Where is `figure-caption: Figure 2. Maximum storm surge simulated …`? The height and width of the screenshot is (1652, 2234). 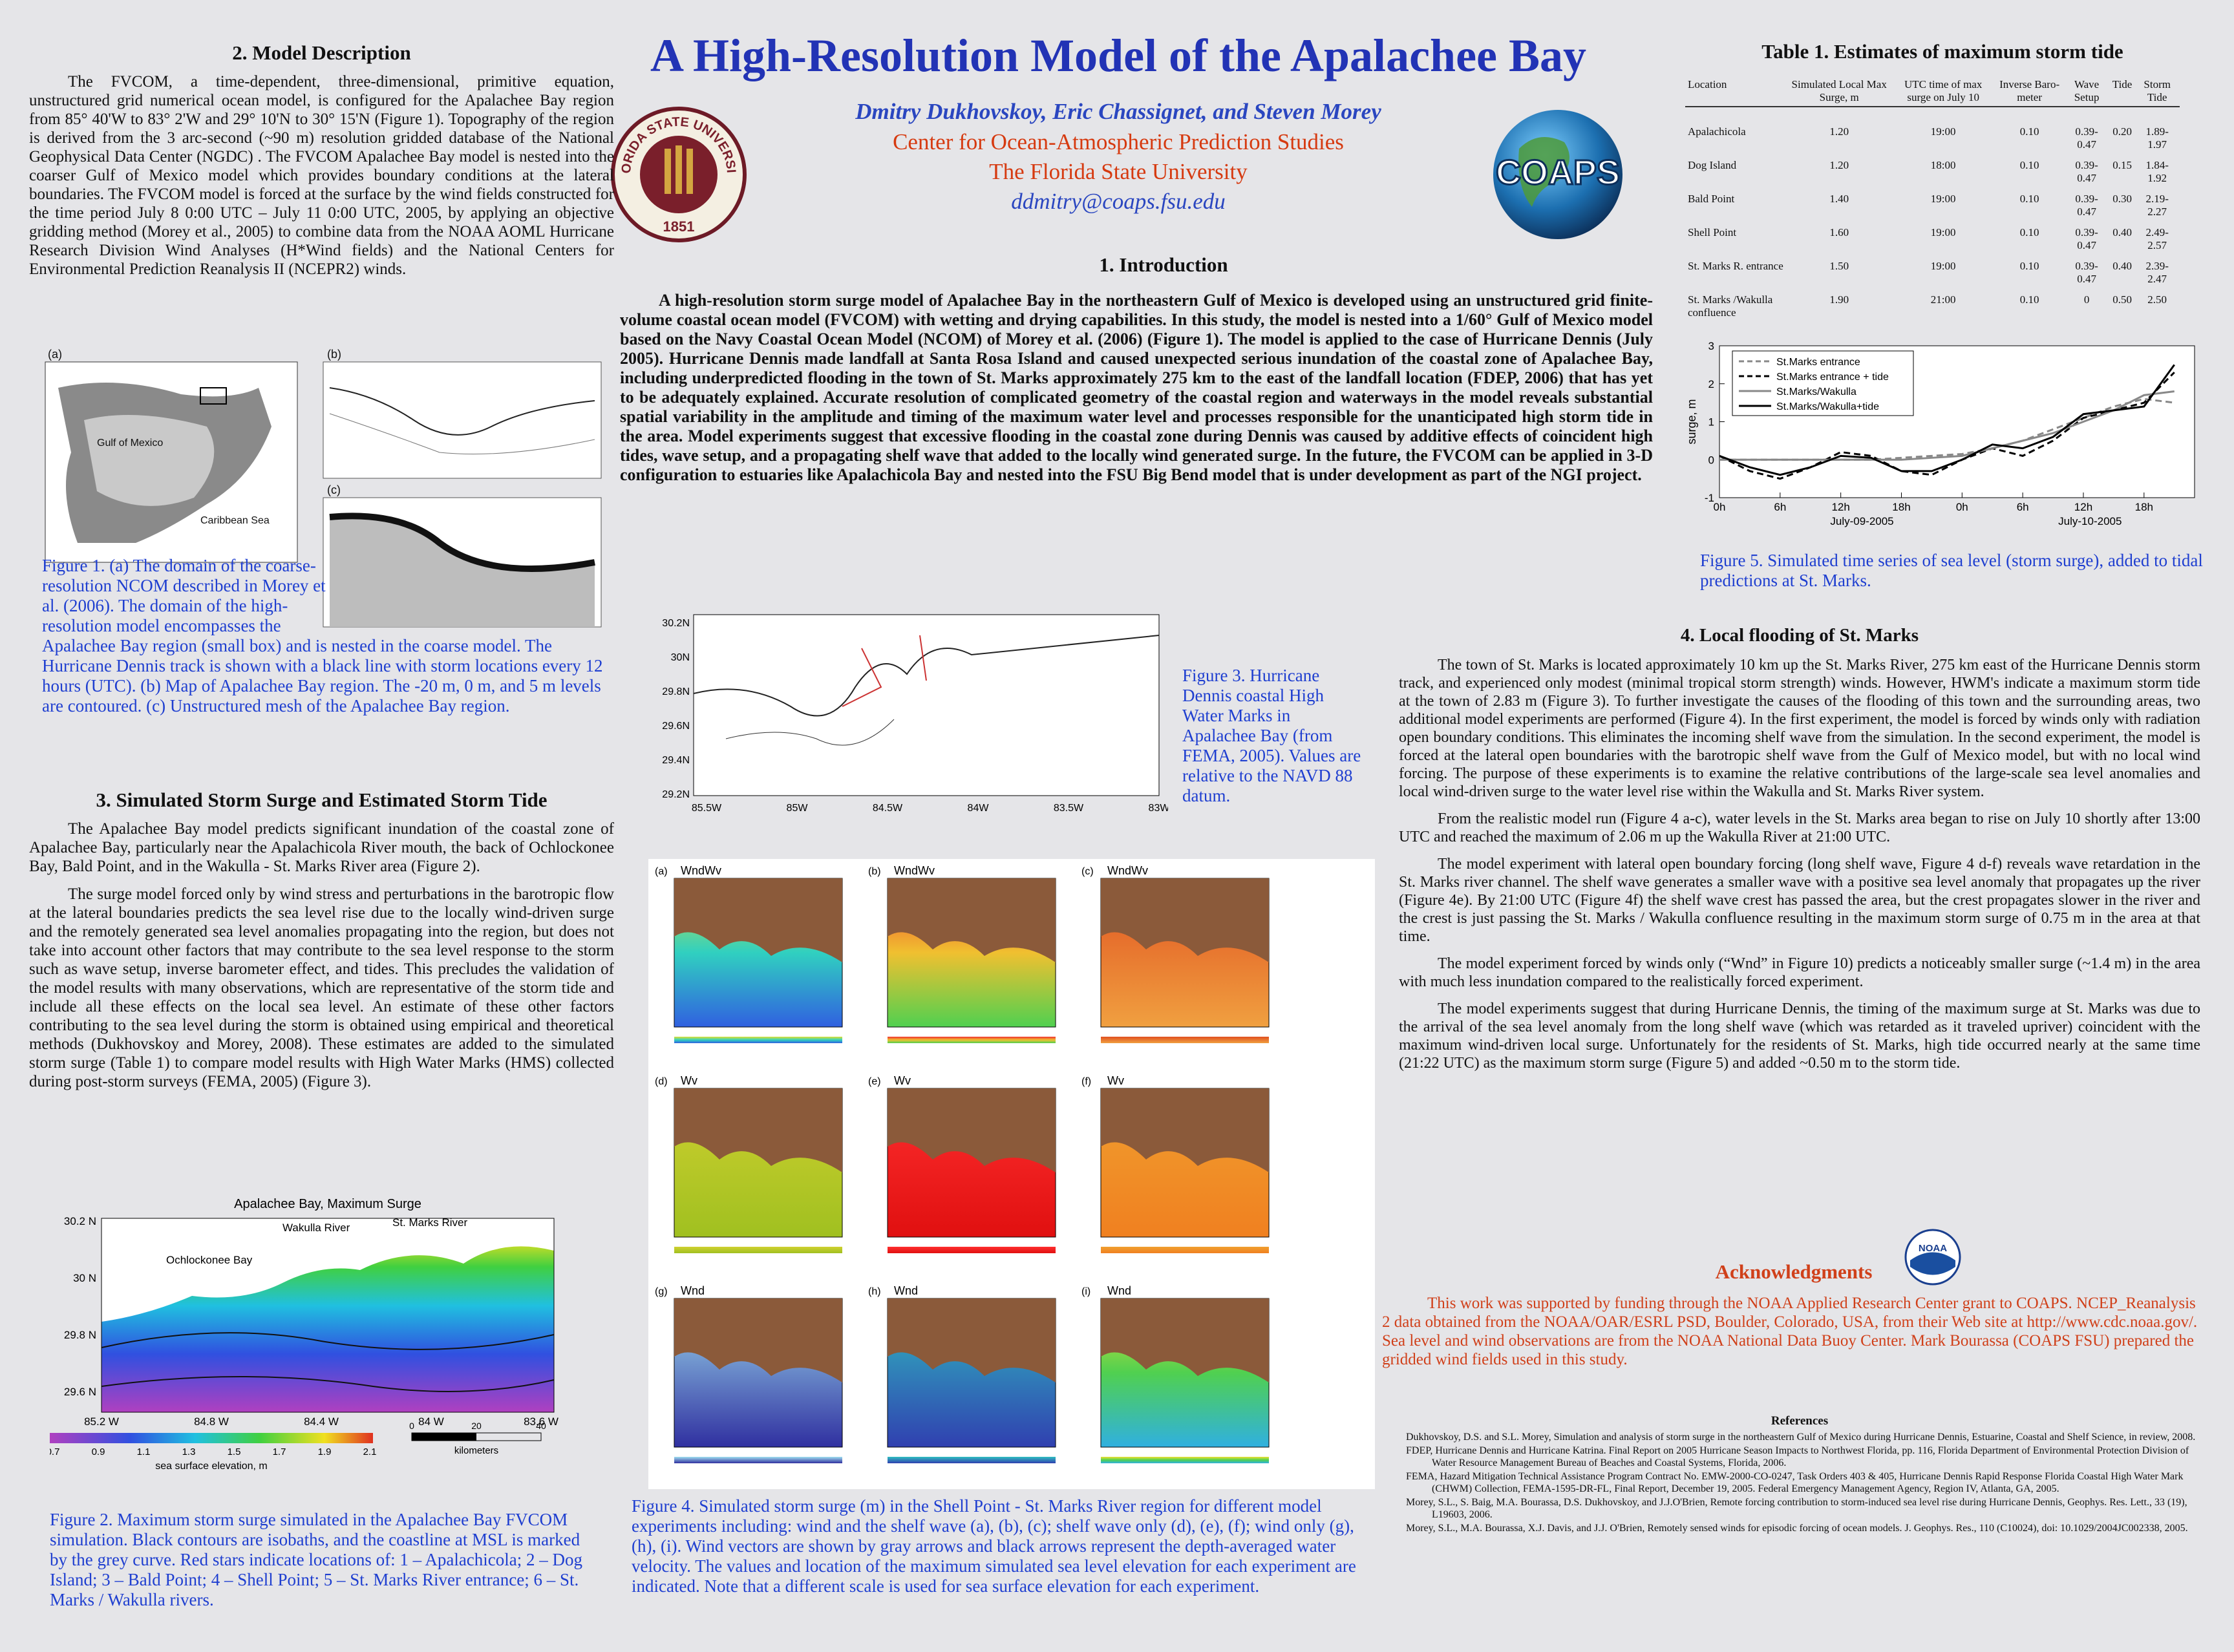 figure-caption: Figure 2. Maximum storm surge simulated … is located at coordinates (316, 1559).